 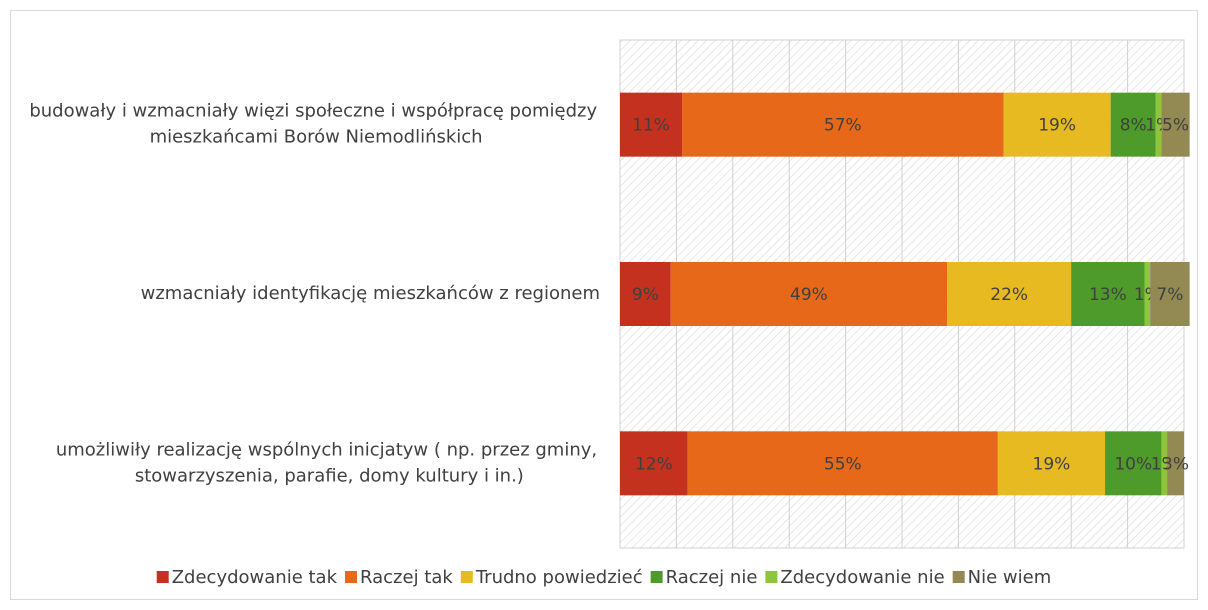 I want to click on data-label: 8%, so click(x=1133, y=126).